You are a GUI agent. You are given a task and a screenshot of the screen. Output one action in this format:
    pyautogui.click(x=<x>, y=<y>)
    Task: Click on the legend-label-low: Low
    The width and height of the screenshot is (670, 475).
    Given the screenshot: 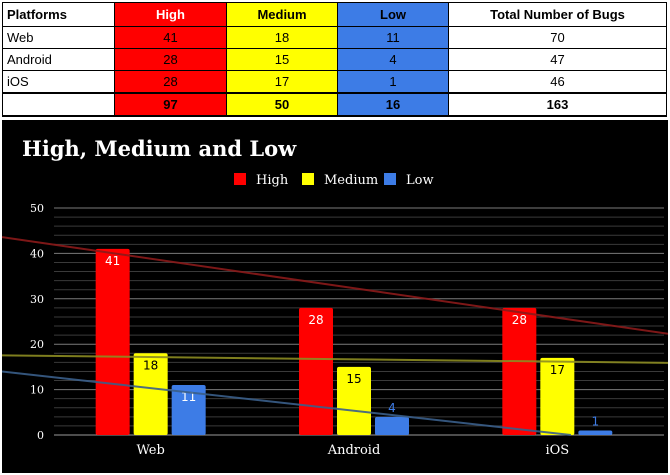 What is the action you would take?
    pyautogui.click(x=420, y=180)
    